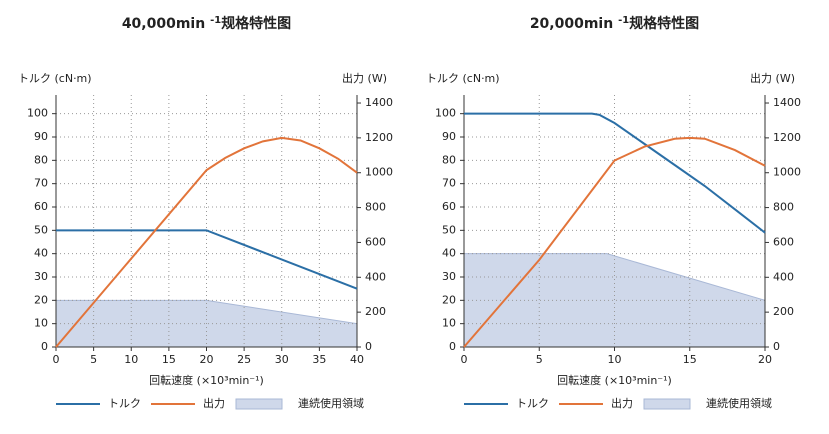 This screenshot has width=829, height=434. What do you see at coordinates (166, 24) in the screenshot?
I see `title-part: 40,000min` at bounding box center [166, 24].